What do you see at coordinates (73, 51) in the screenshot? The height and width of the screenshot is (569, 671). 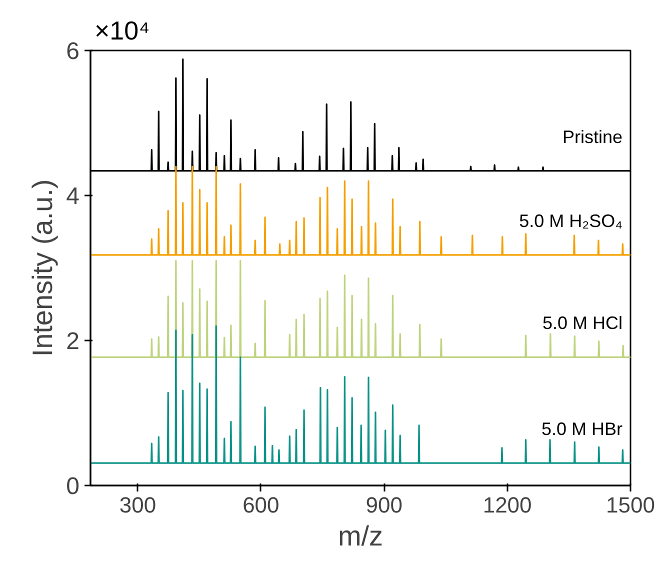 I see `y-tick-label: 6` at bounding box center [73, 51].